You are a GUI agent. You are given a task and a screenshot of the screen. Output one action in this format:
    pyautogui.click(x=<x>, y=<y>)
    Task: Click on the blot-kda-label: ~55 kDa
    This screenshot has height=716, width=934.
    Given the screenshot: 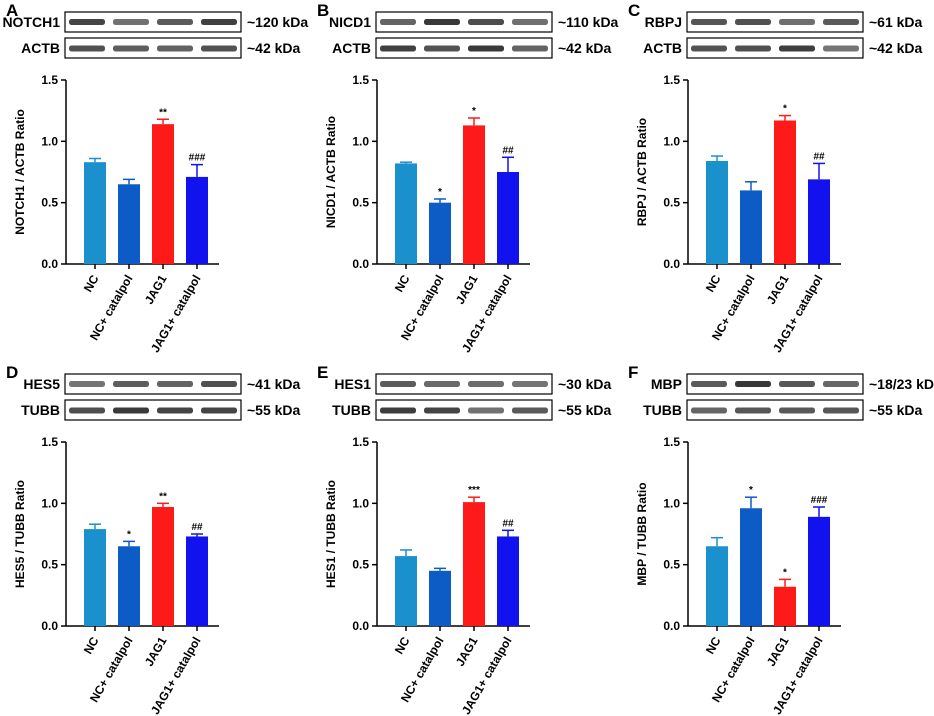 What is the action you would take?
    pyautogui.click(x=274, y=410)
    